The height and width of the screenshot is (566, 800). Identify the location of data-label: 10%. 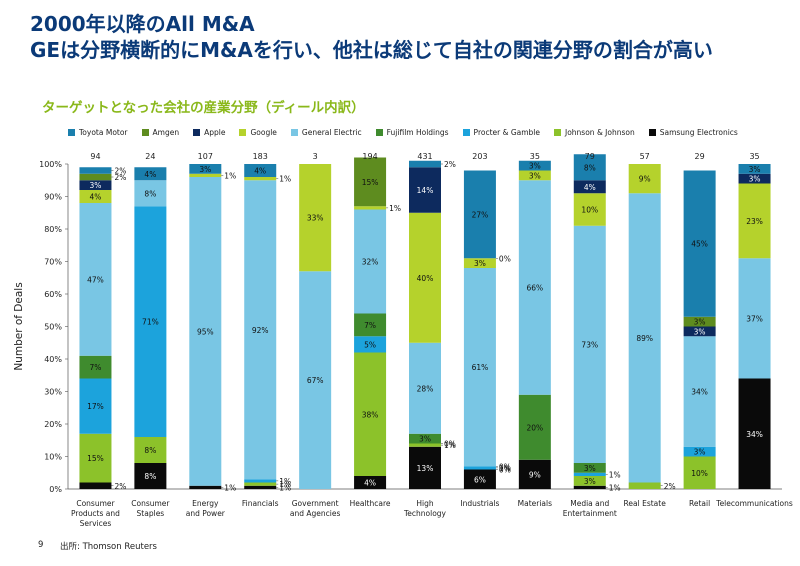
(589, 210).